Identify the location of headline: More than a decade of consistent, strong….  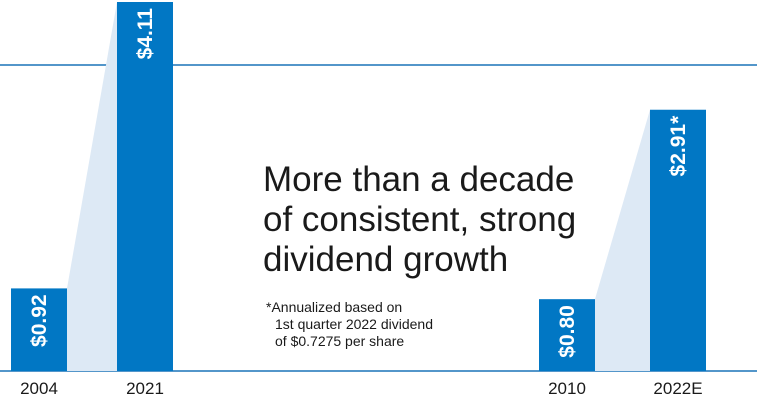
(428, 220).